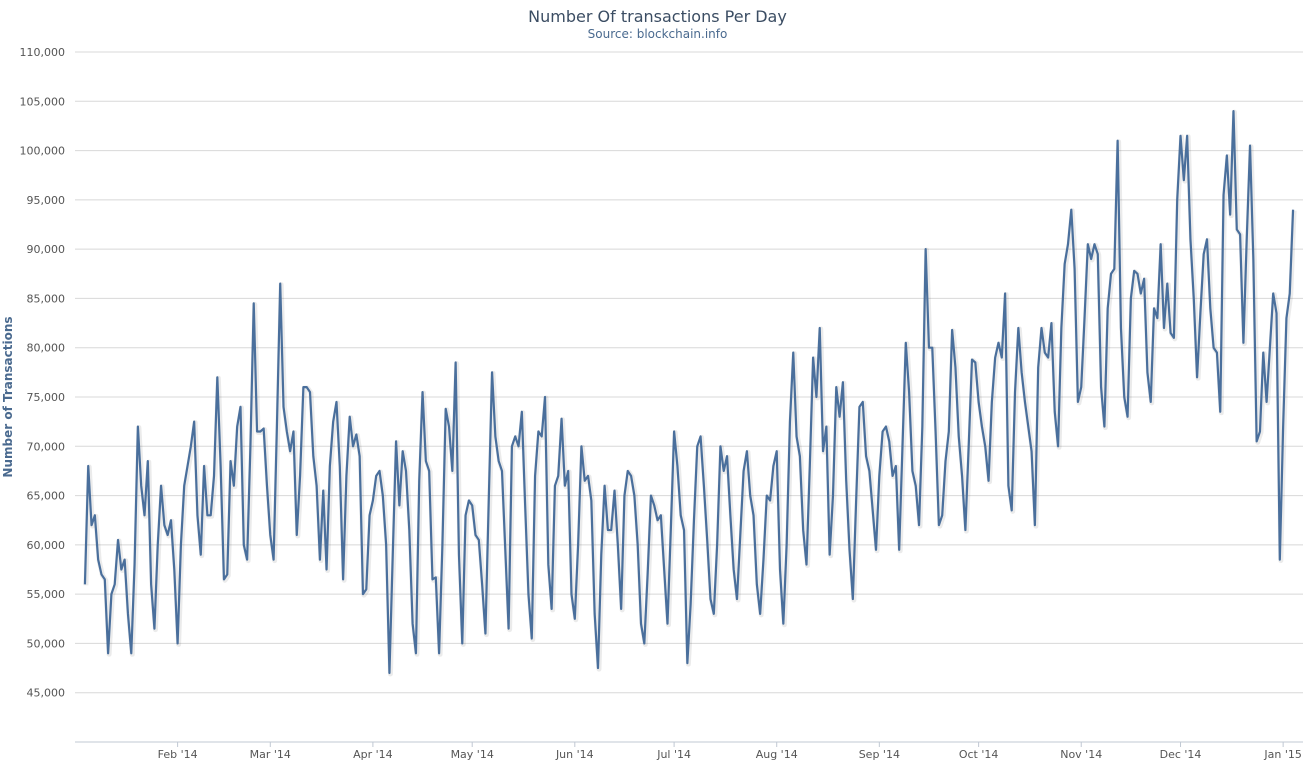  I want to click on x-tick-label: Jun '14, so click(574, 754).